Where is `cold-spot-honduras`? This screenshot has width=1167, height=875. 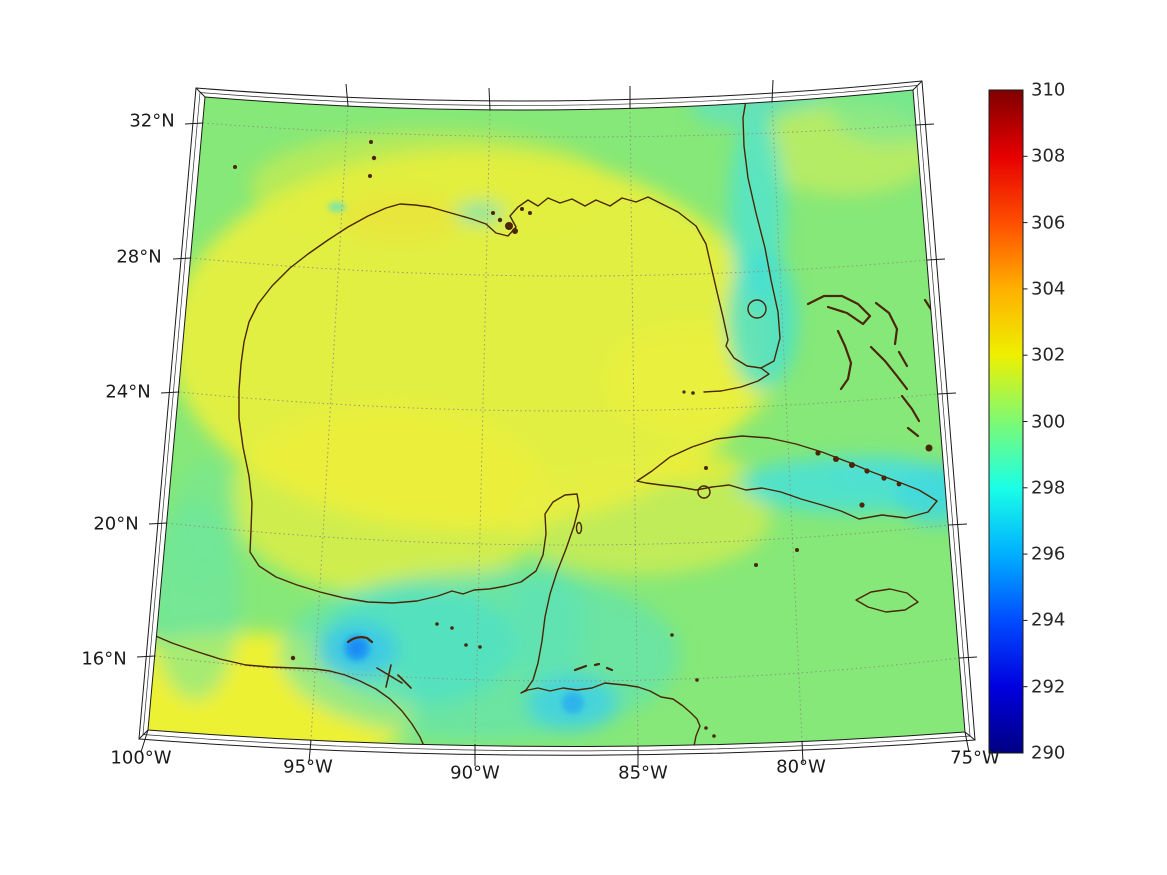 cold-spot-honduras is located at coordinates (573, 703).